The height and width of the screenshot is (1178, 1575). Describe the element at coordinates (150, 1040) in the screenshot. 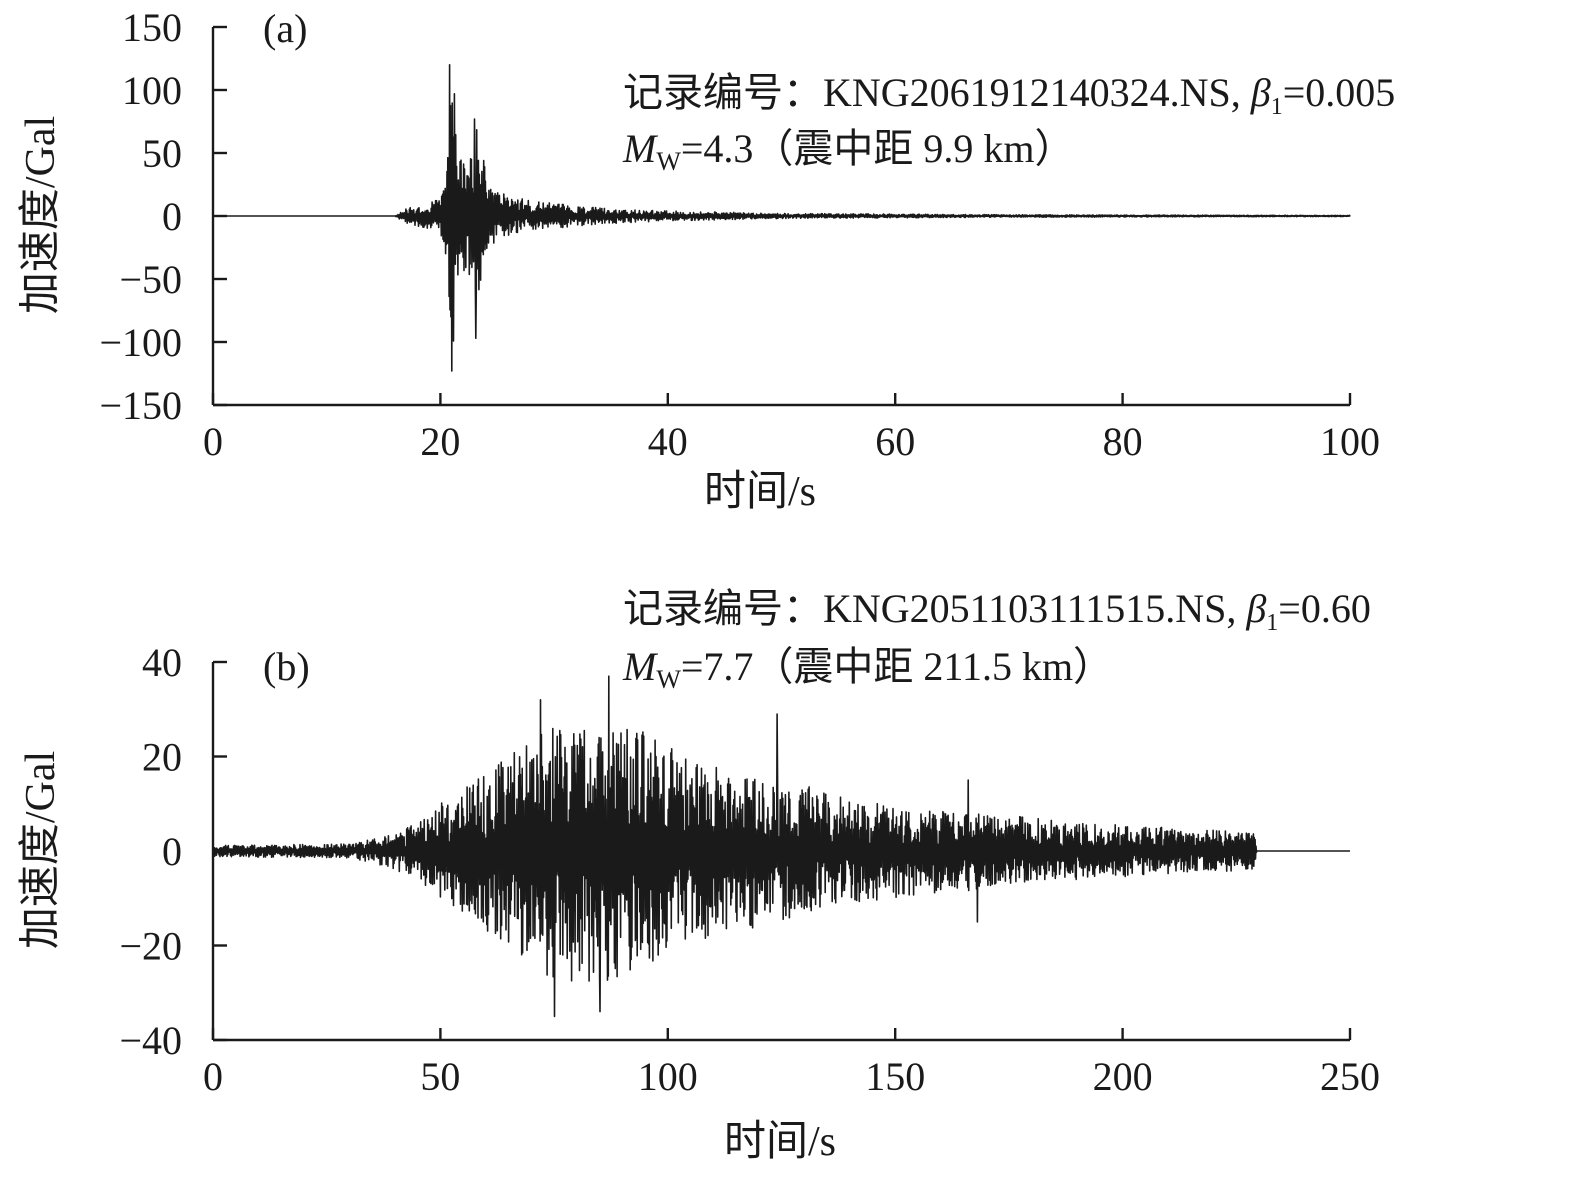

I see `panel-b-y-tick-label: −40` at that location.